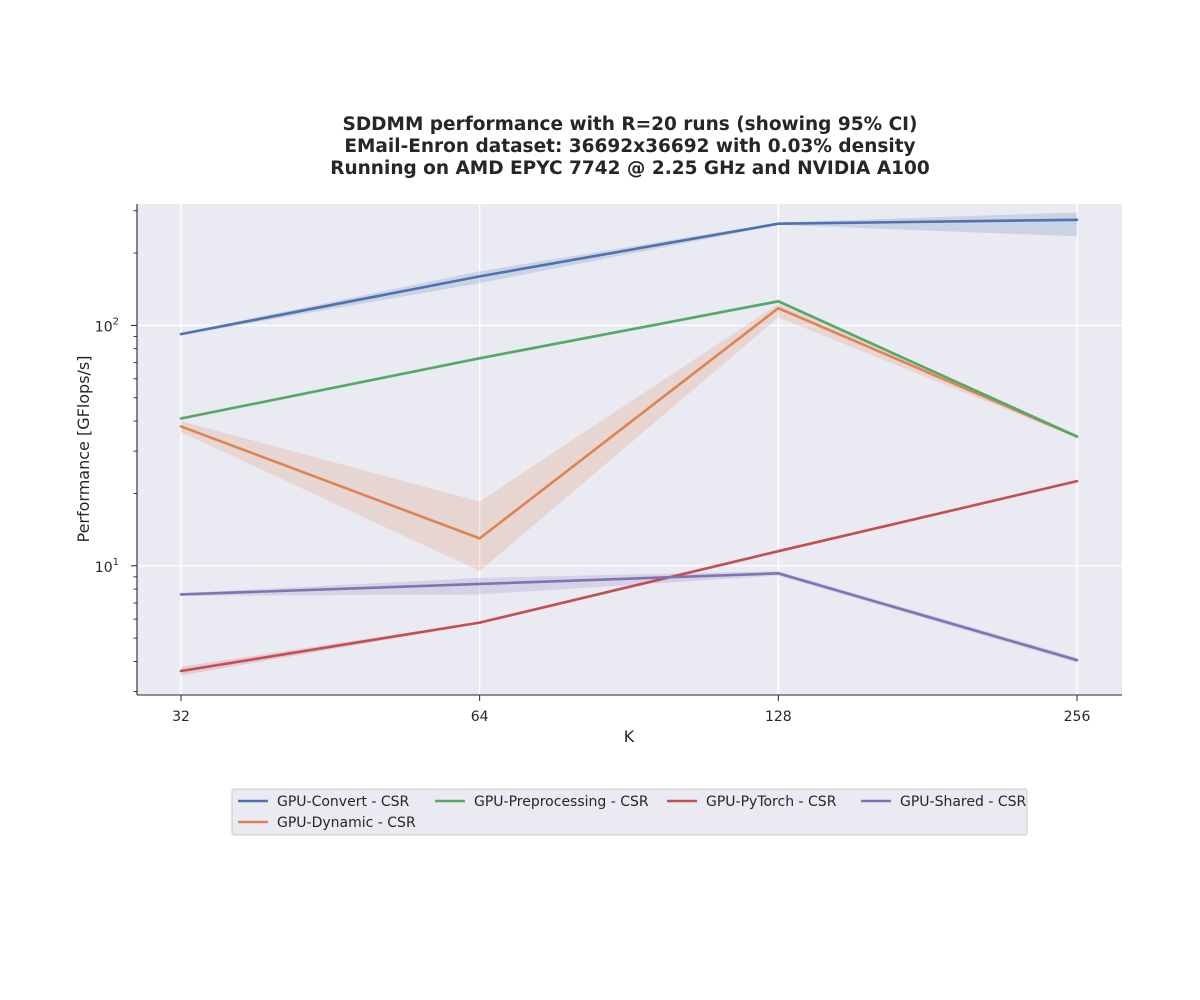 The width and height of the screenshot is (1200, 1000). Describe the element at coordinates (107, 325) in the screenshot. I see `y-tick-label: 10²` at that location.